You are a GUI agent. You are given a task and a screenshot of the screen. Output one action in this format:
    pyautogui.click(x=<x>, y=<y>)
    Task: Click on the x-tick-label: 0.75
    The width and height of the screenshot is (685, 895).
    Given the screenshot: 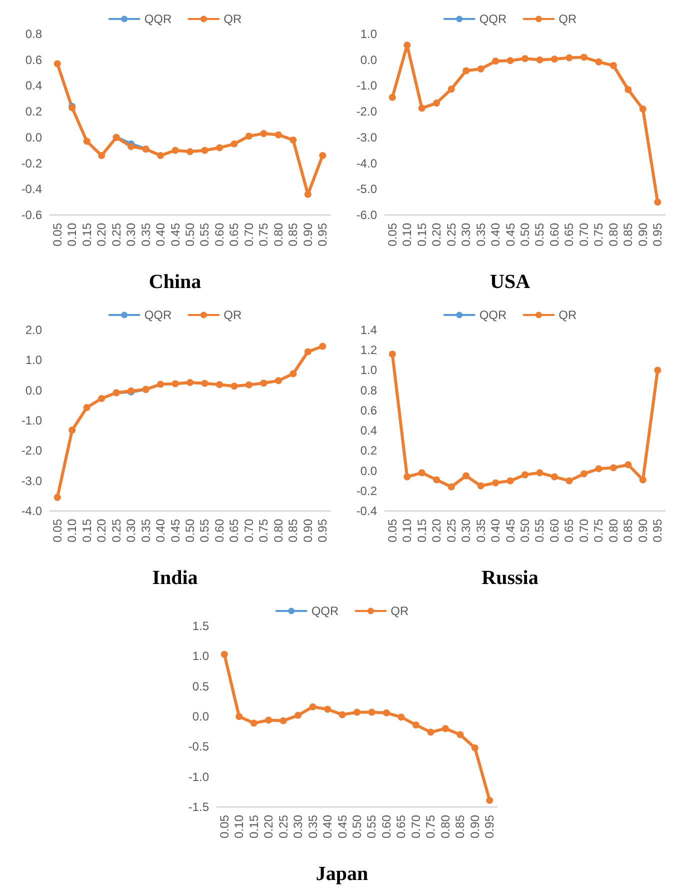 What is the action you would take?
    pyautogui.click(x=263, y=530)
    